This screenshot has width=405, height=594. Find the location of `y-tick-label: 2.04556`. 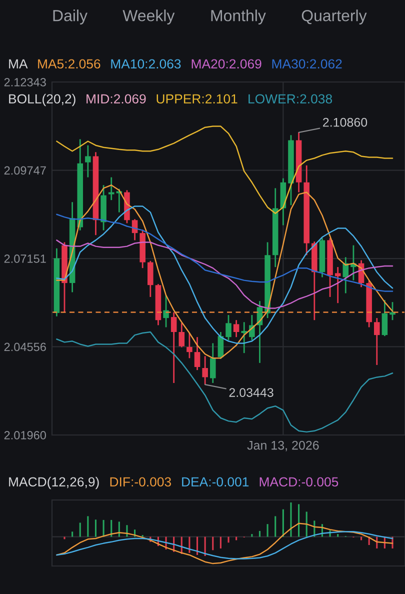

y-tick-label: 2.04556 is located at coordinates (25, 347).